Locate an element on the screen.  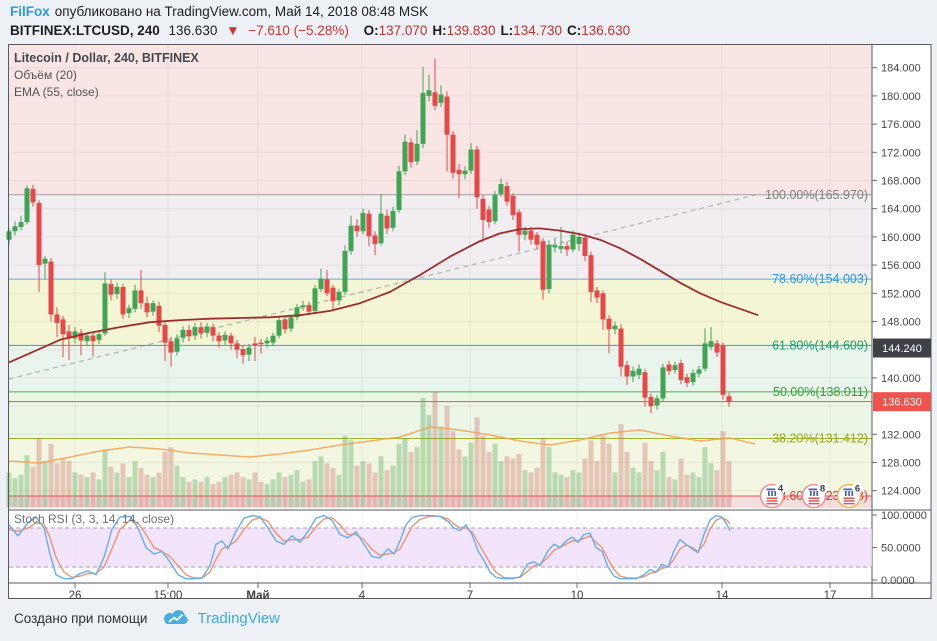
ohlc-value: 137.070 is located at coordinates (403, 30).